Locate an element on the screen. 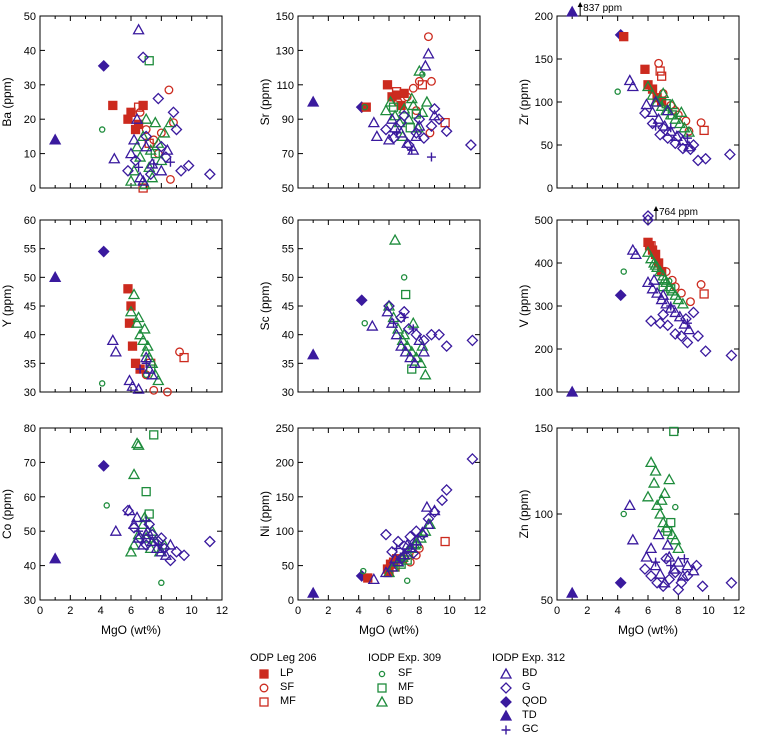 This screenshot has width=761, height=737. legend-symbol-e312-bd is located at coordinates (506, 673).